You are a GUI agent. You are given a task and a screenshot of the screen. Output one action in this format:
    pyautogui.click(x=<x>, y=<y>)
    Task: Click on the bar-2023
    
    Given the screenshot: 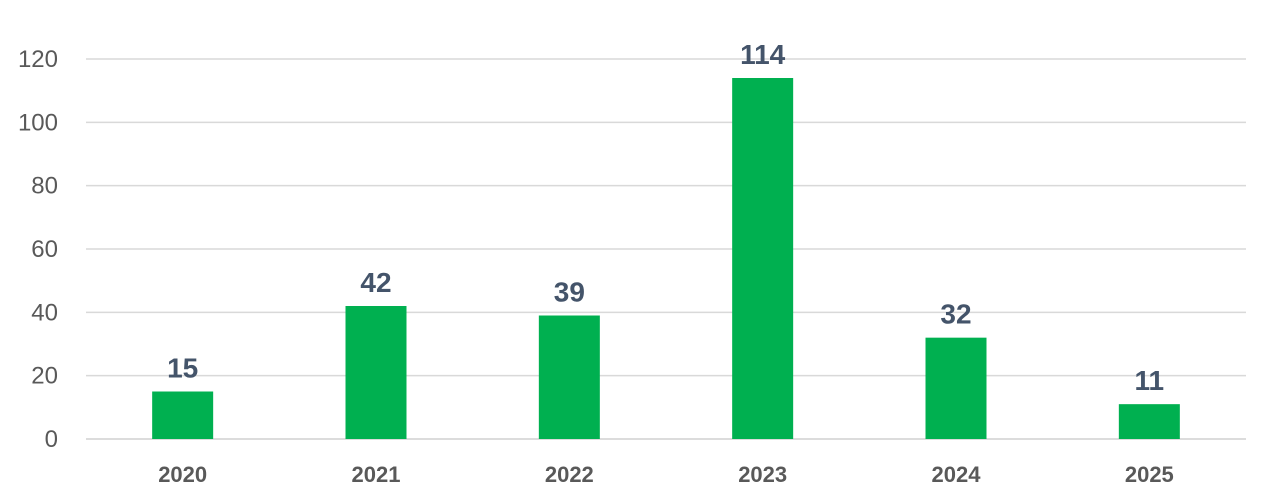 What is the action you would take?
    pyautogui.click(x=763, y=258)
    